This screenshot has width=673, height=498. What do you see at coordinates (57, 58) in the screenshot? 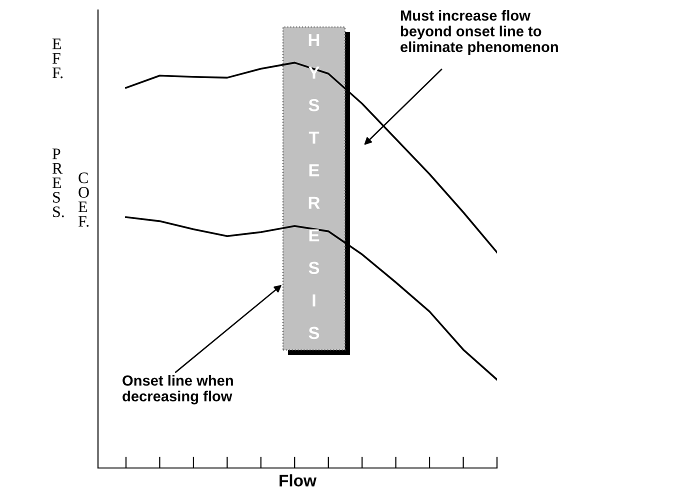
I see `text: EFF.` at bounding box center [57, 58].